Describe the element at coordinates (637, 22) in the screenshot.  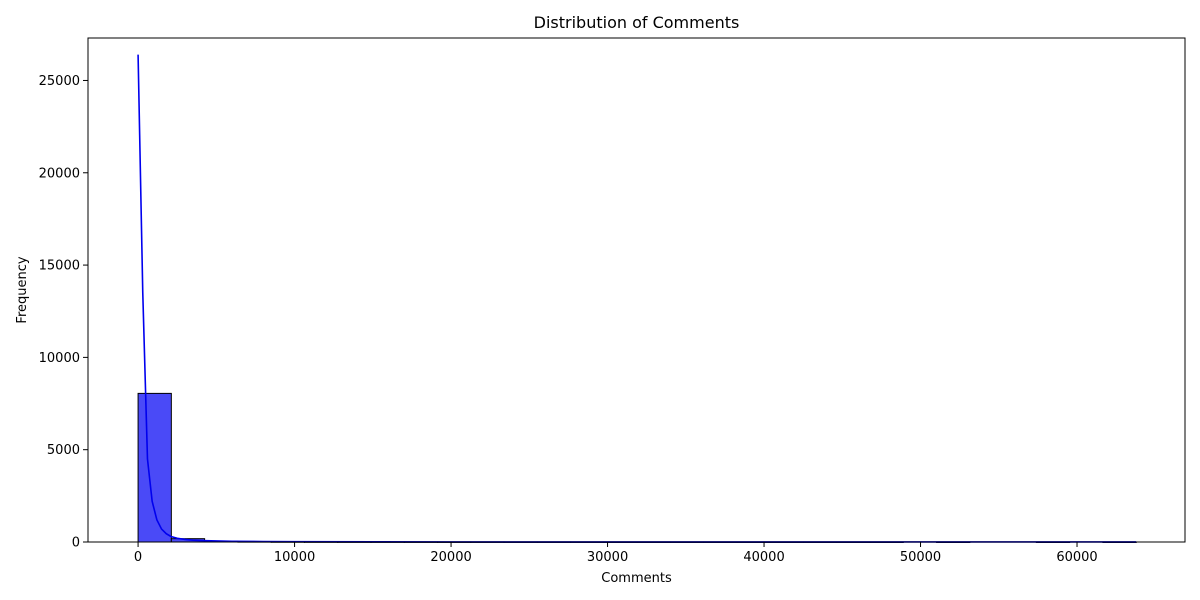
I see `chart-title: Distribution of Comments` at that location.